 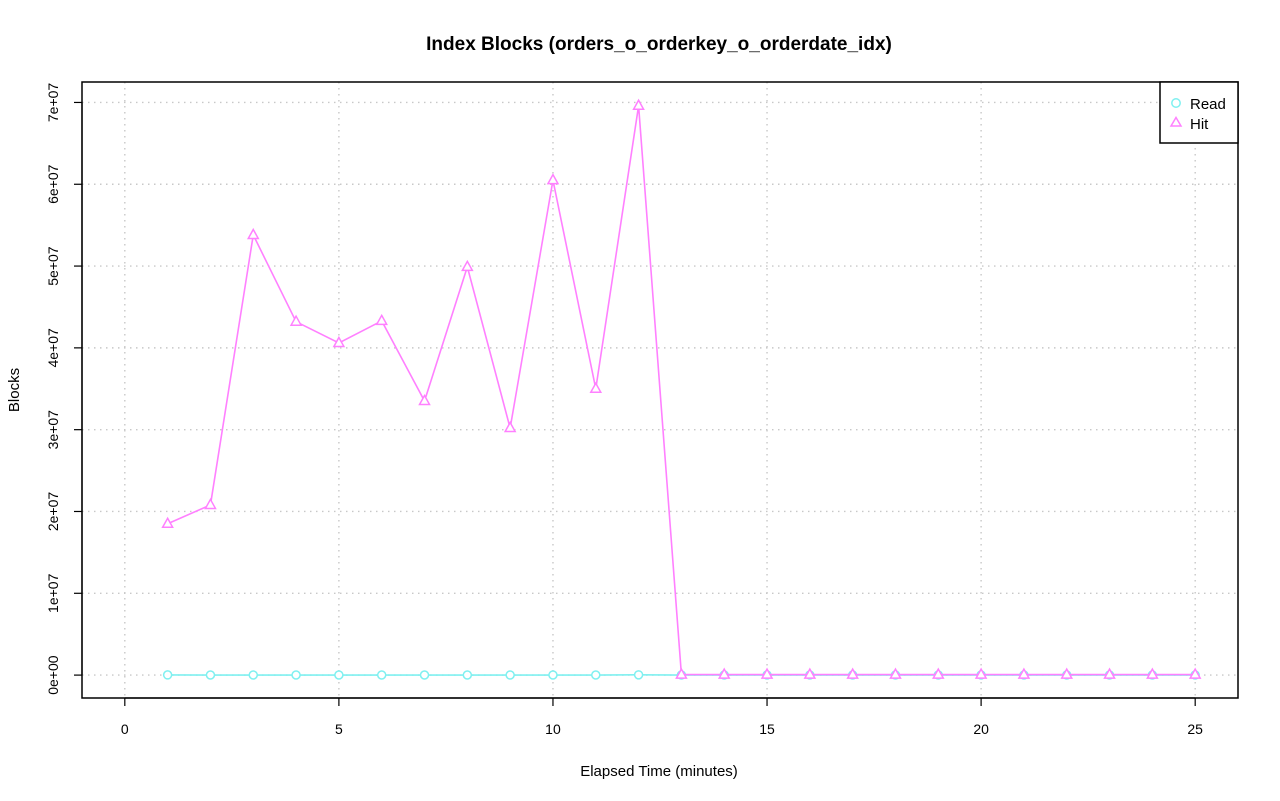 What do you see at coordinates (1208, 104) in the screenshot?
I see `legend-read-label: Read` at bounding box center [1208, 104].